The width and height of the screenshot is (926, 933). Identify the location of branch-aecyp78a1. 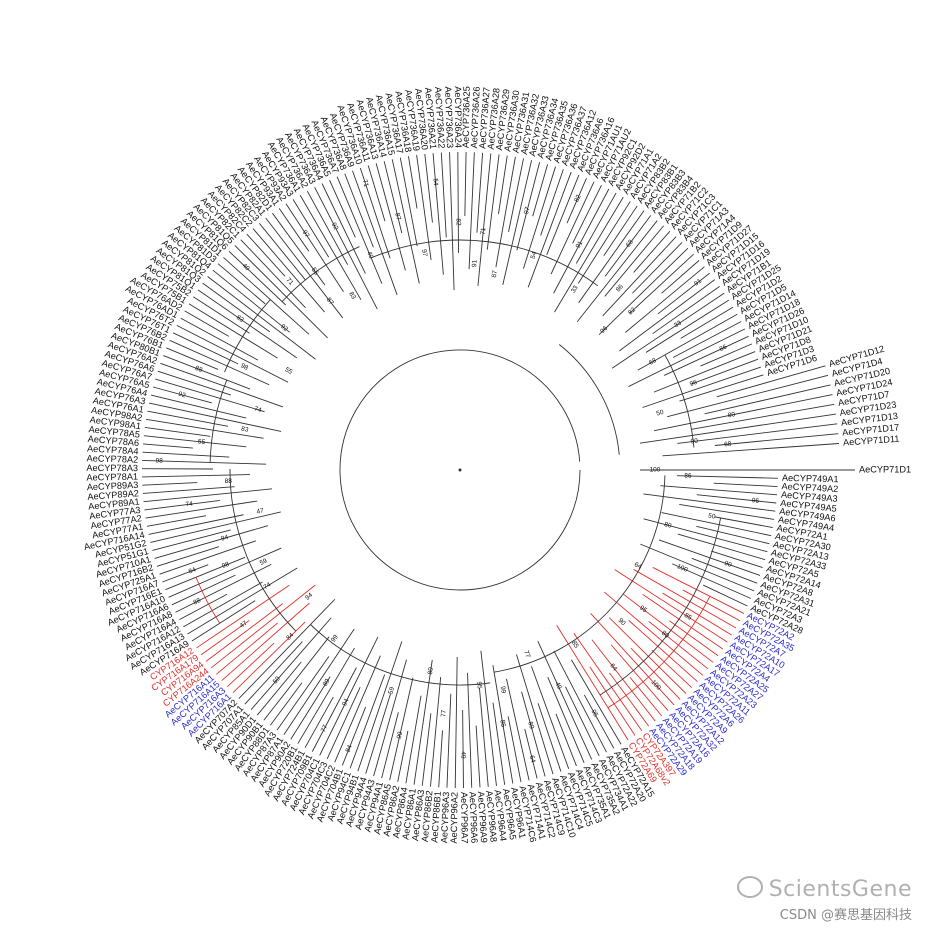
(196, 476).